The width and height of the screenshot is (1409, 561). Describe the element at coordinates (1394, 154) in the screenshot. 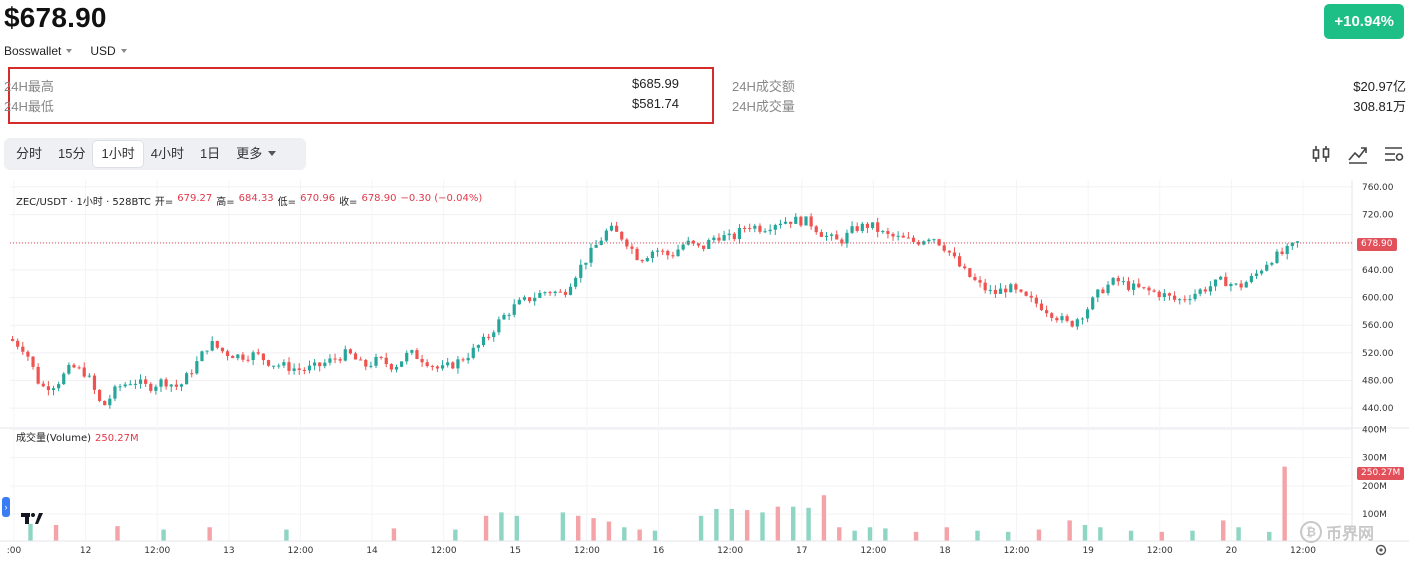

I see `settings-list-icon` at that location.